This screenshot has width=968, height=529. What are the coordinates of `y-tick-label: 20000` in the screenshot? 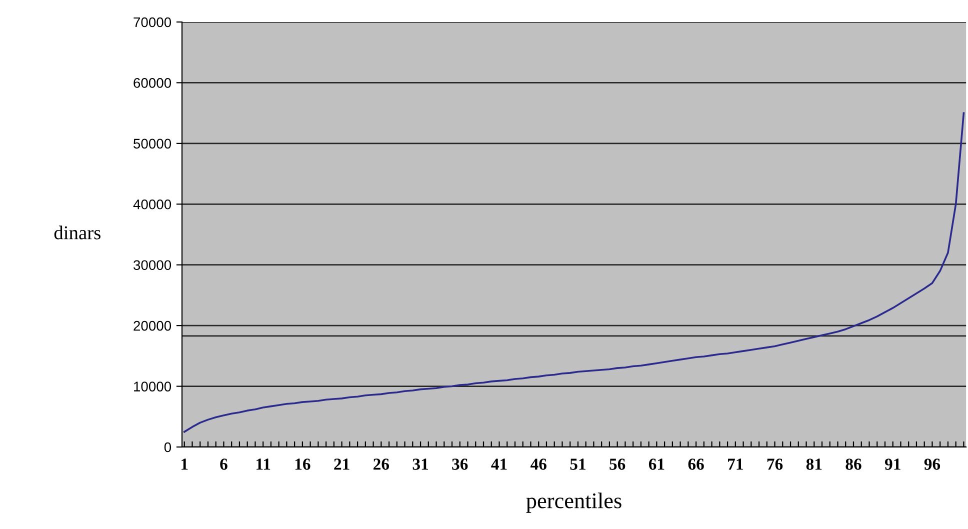 It's located at (153, 325).